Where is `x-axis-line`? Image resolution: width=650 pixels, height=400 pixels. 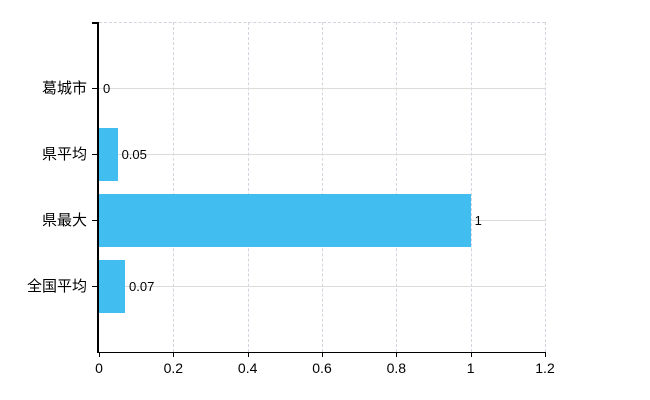 x-axis-line is located at coordinates (321, 352).